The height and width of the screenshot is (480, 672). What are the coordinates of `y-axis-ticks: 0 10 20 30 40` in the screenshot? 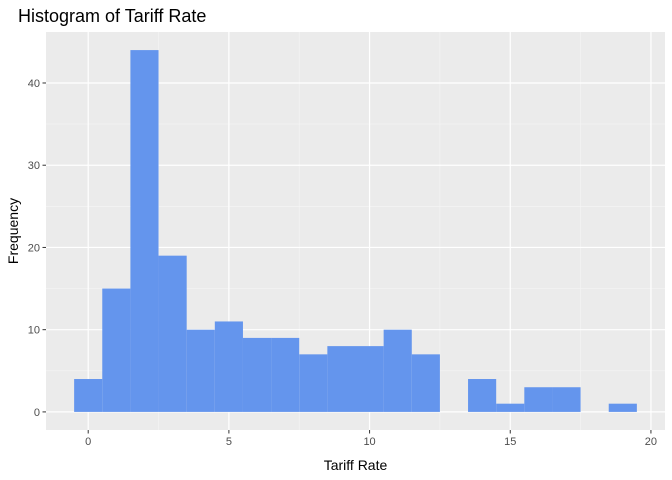 It's located at (37, 248).